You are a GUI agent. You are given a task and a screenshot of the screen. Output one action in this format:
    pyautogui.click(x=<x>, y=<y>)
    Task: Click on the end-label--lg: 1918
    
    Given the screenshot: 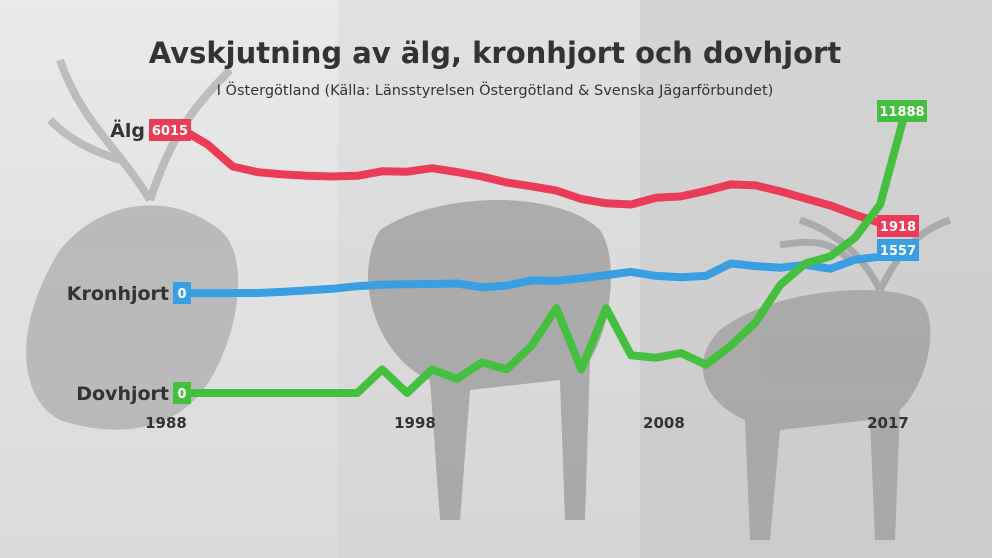 What is the action you would take?
    pyautogui.click(x=898, y=226)
    